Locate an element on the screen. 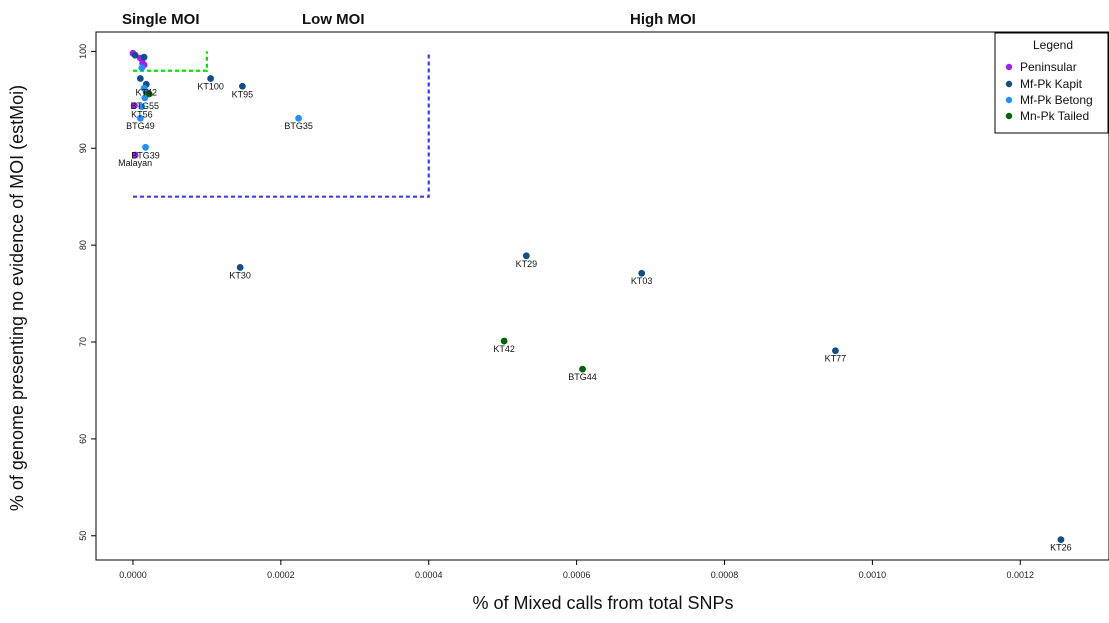 This screenshot has height=623, width=1109. x-tick-label: 0.0012 is located at coordinates (1021, 575).